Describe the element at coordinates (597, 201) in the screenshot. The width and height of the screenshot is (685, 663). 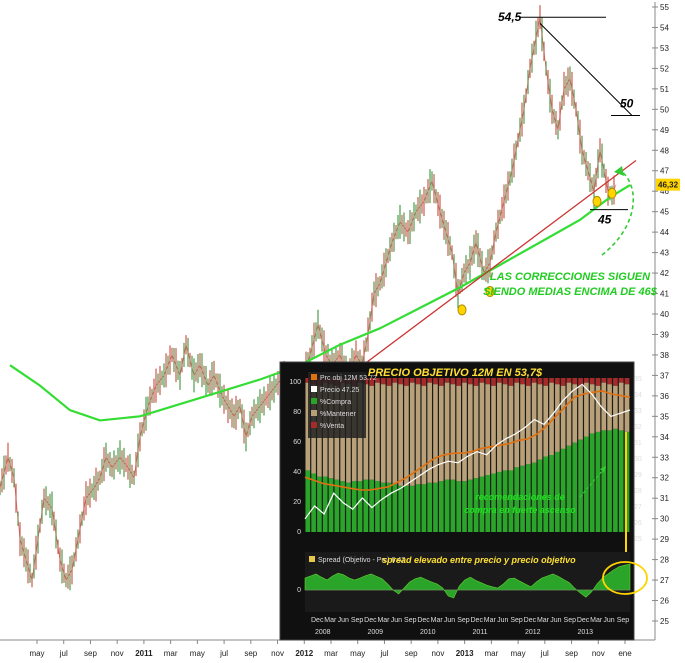
I see `support-touch-marker` at that location.